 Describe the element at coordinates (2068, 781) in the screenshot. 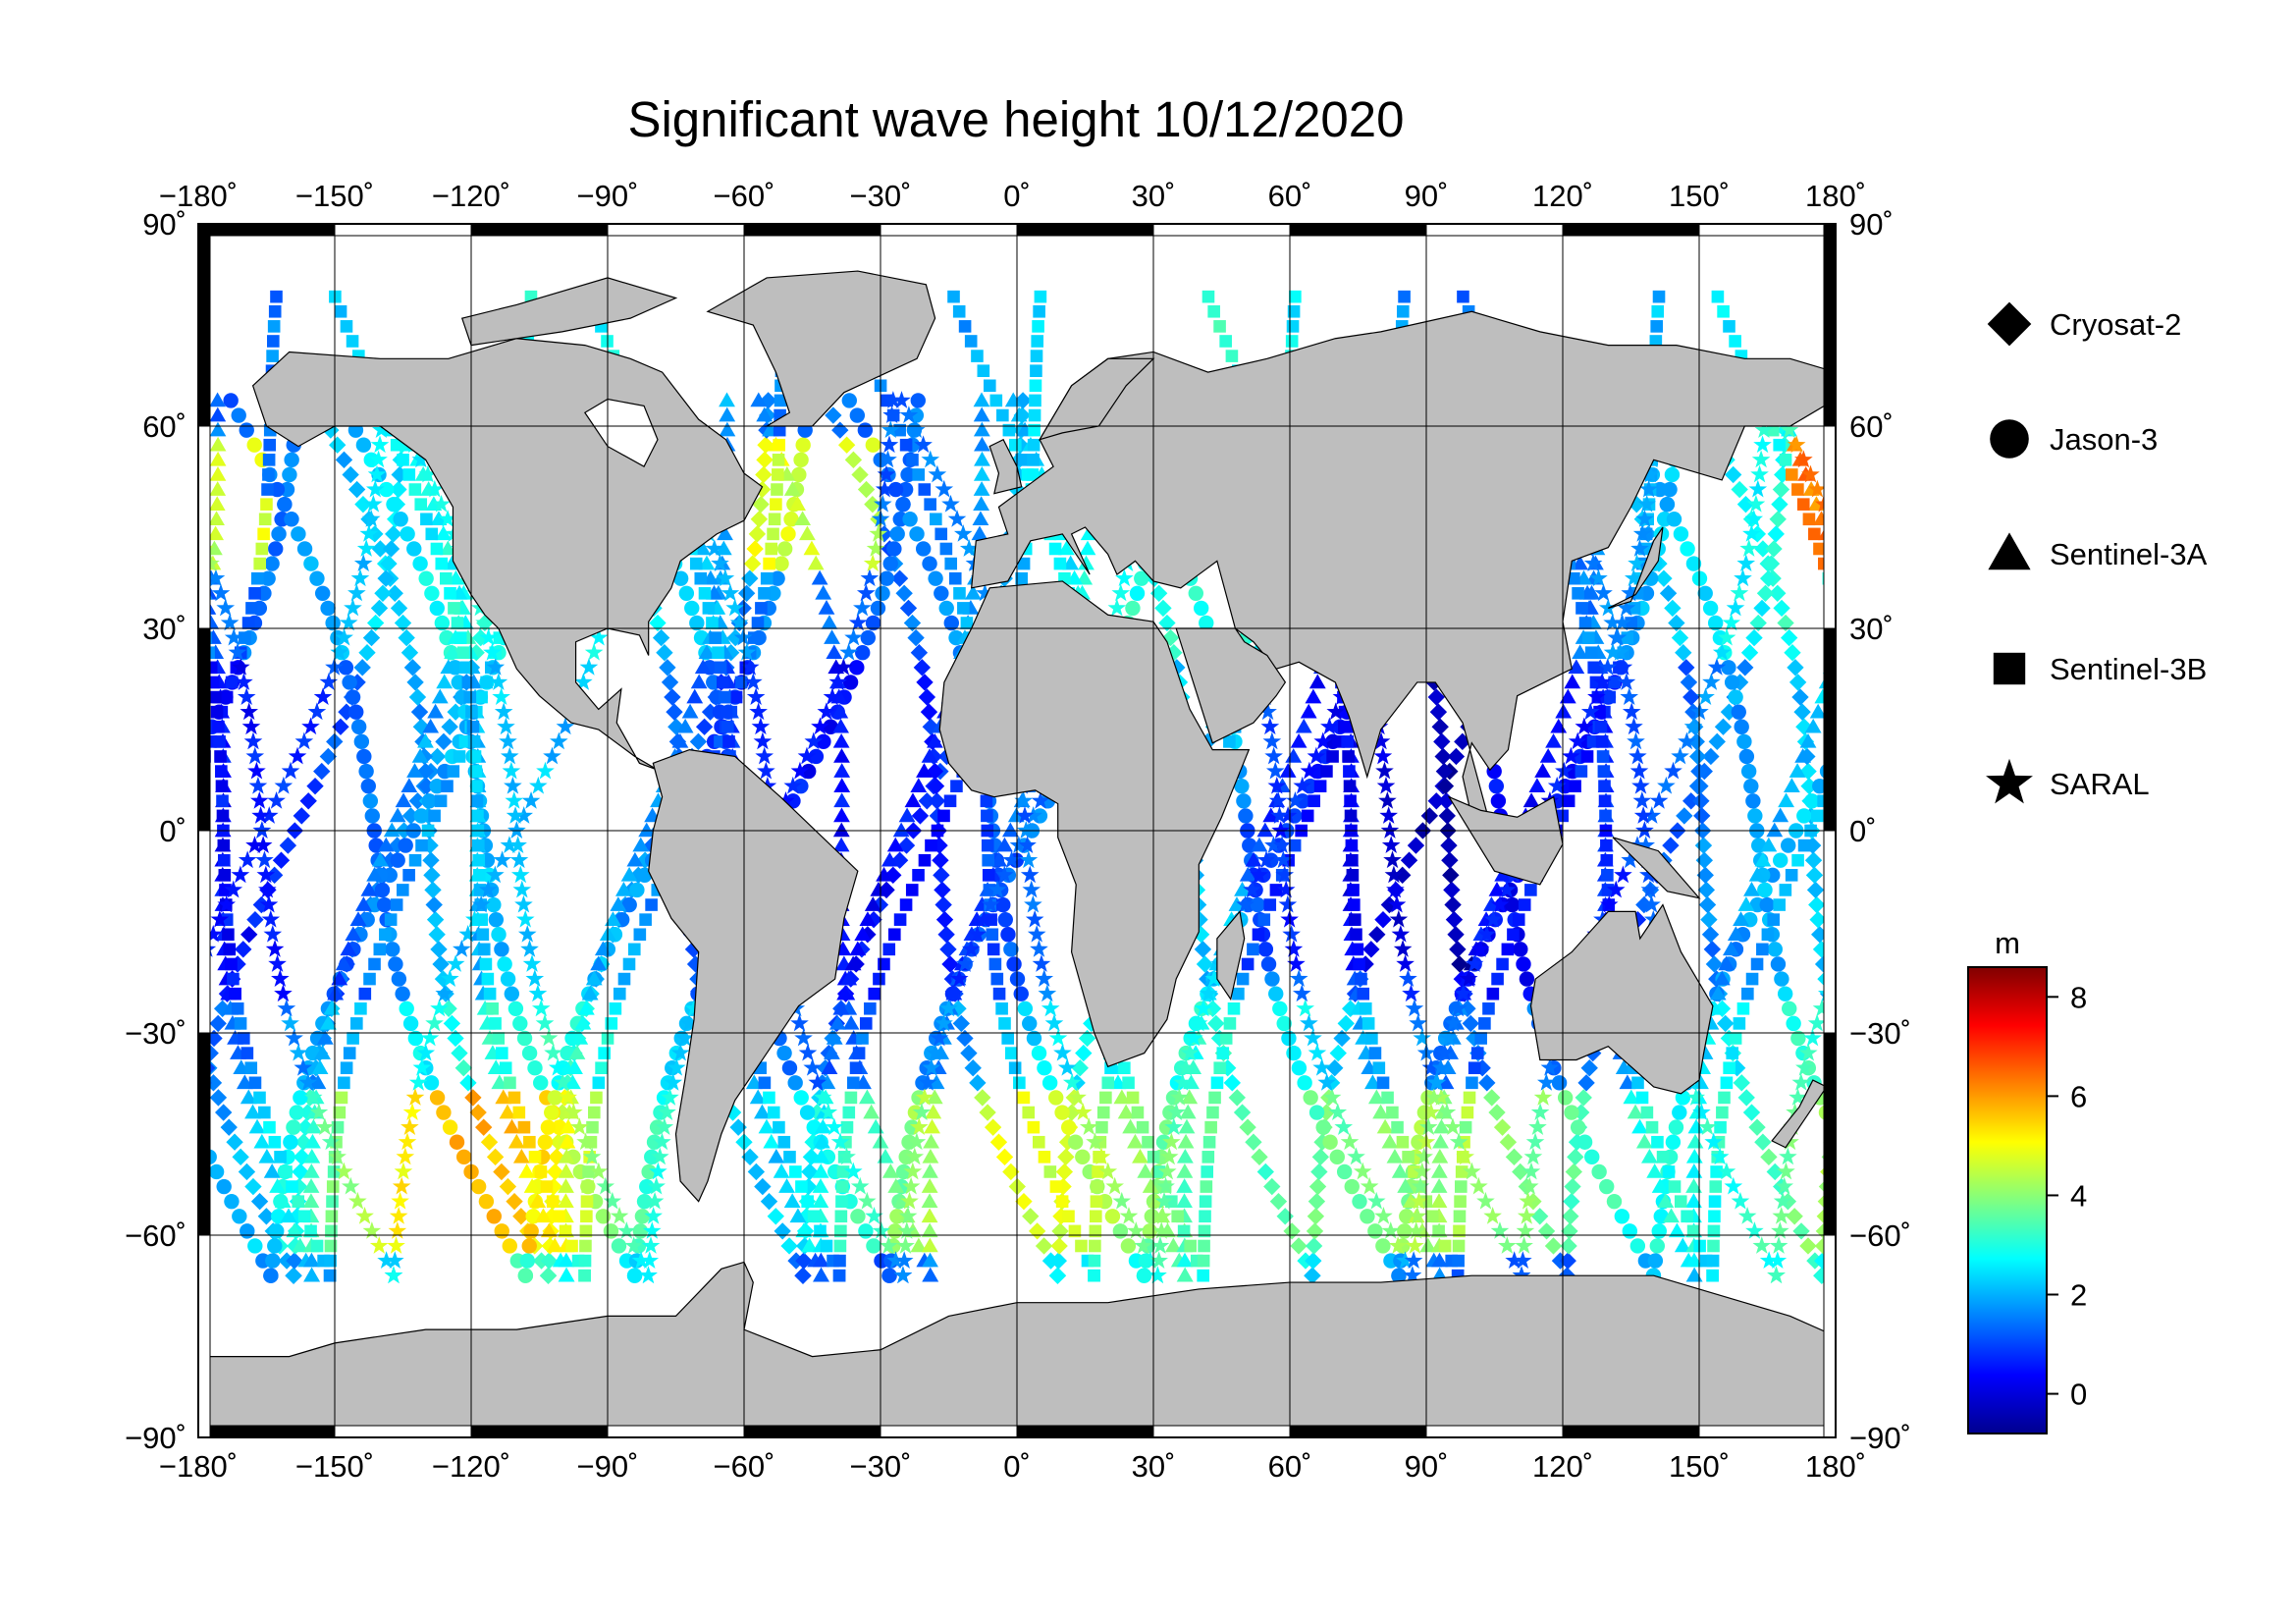

I see `legend-item-saral: SARAL` at that location.